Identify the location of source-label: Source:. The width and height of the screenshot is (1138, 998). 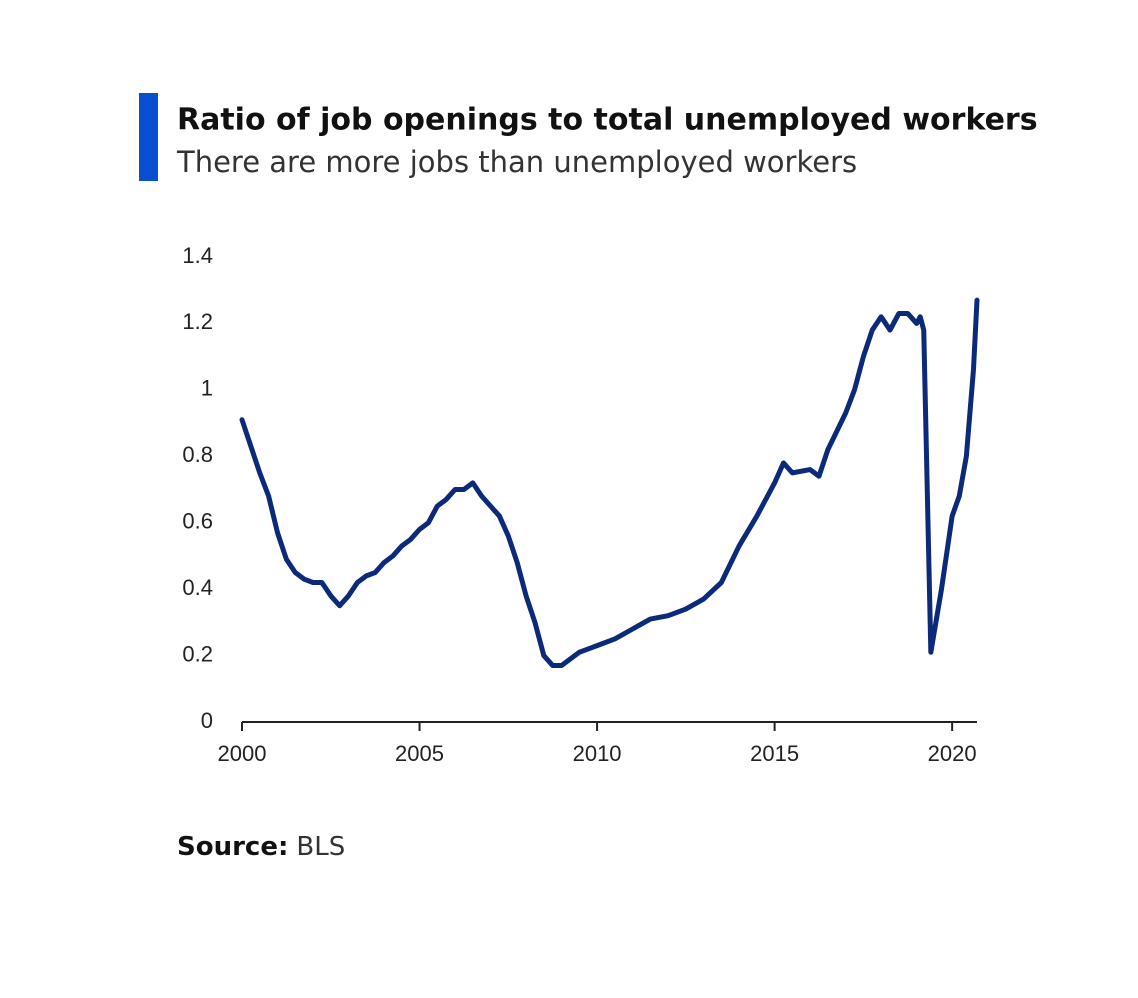
(232, 847).